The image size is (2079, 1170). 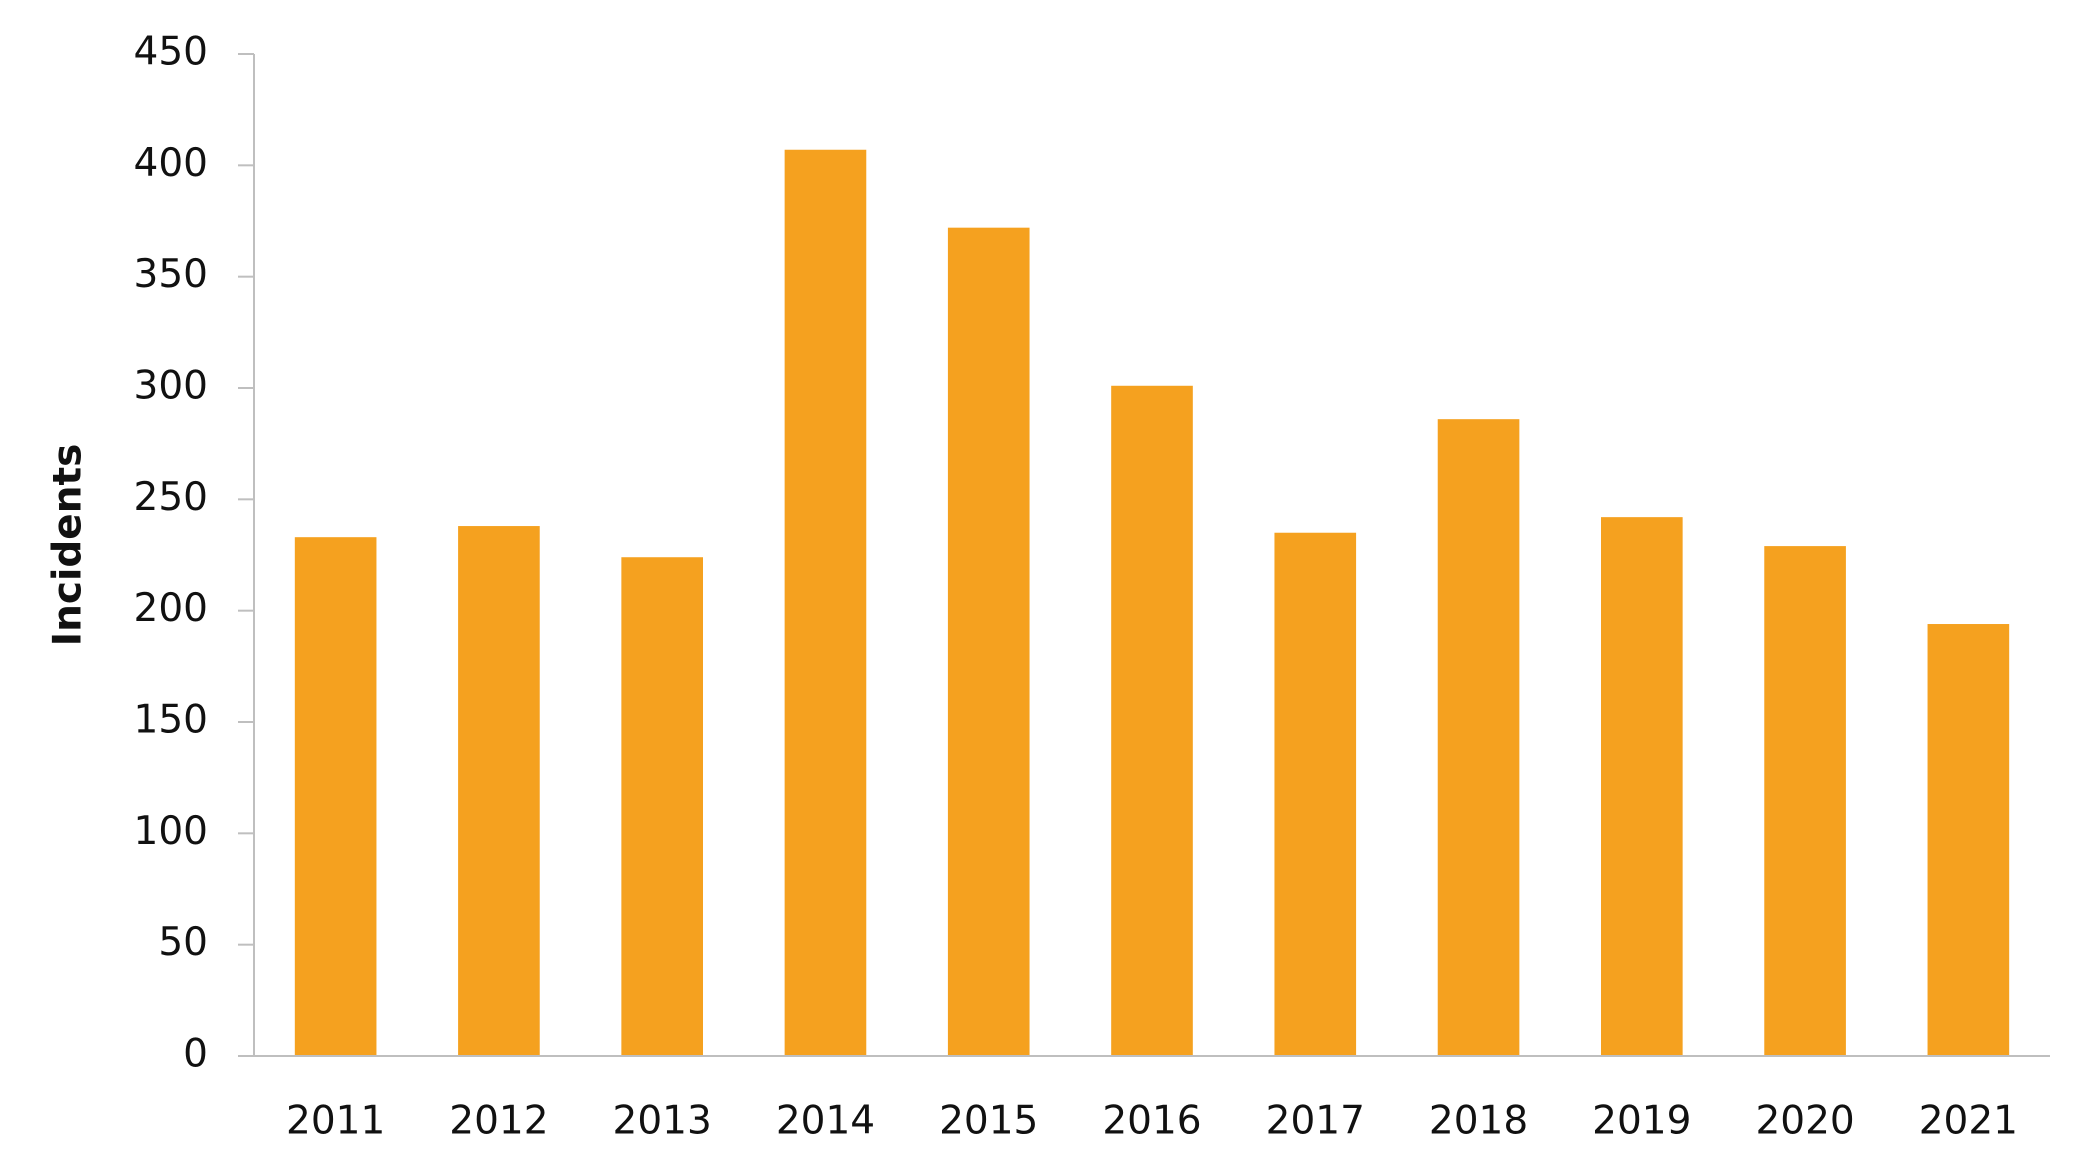 I want to click on x-tick-label: 2011, so click(x=335, y=1121).